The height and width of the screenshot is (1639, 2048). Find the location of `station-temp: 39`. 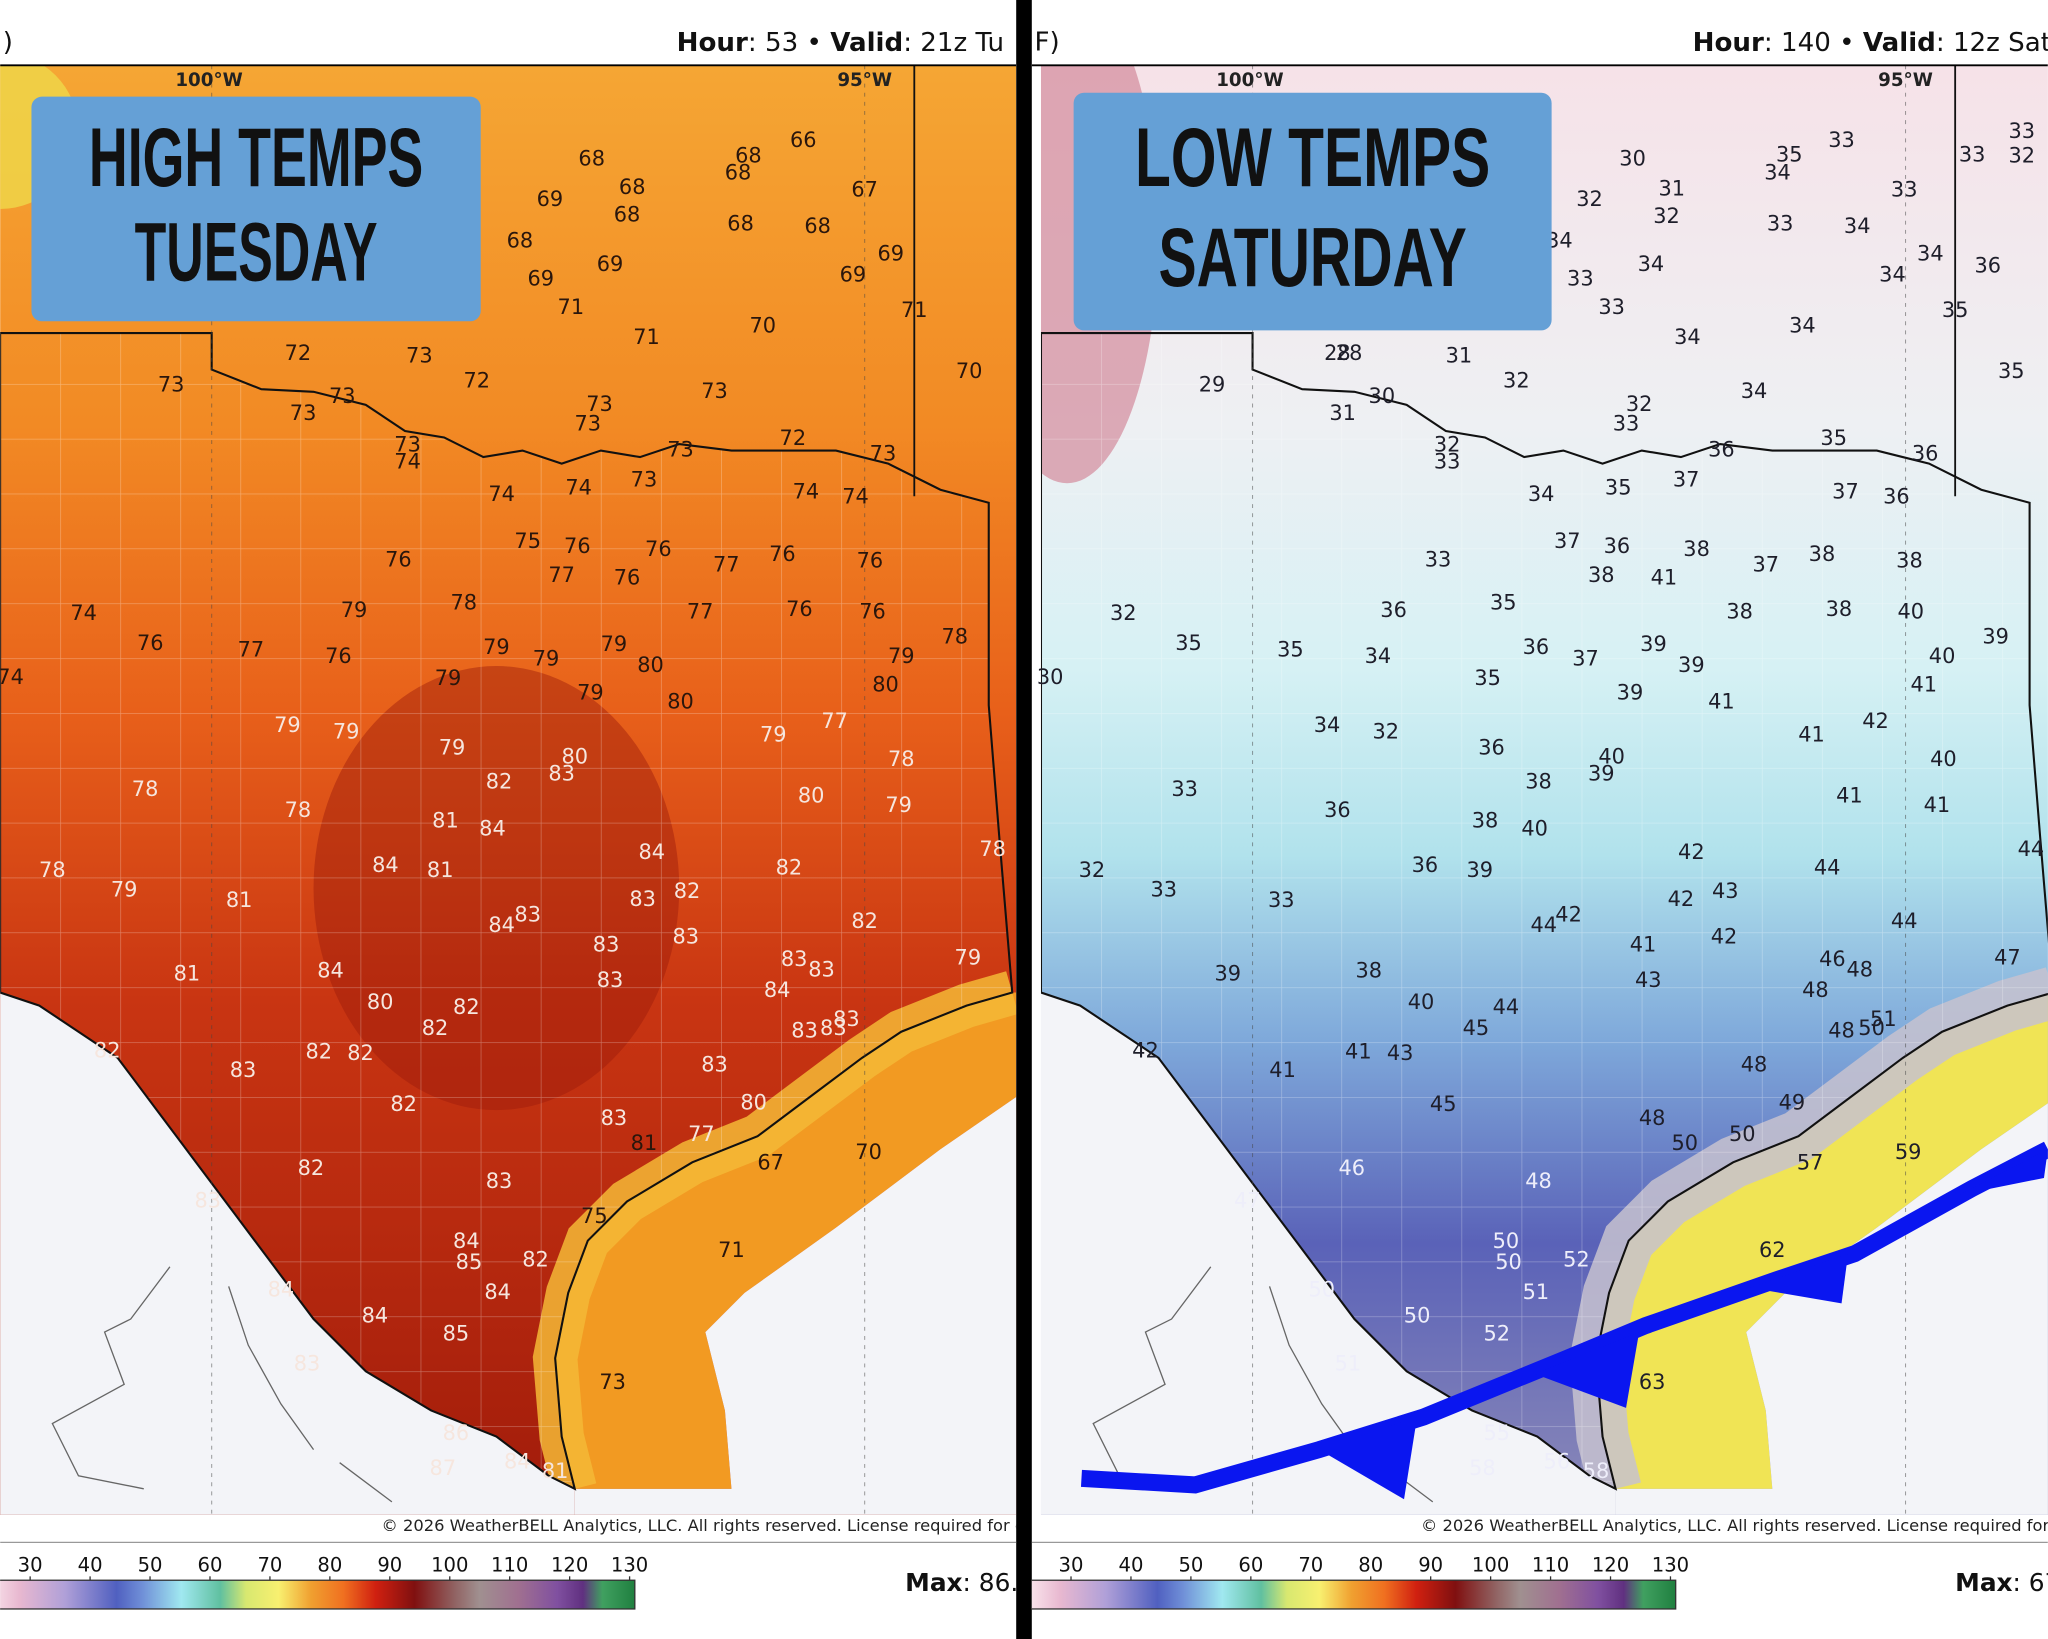

station-temp: 39 is located at coordinates (1479, 870).